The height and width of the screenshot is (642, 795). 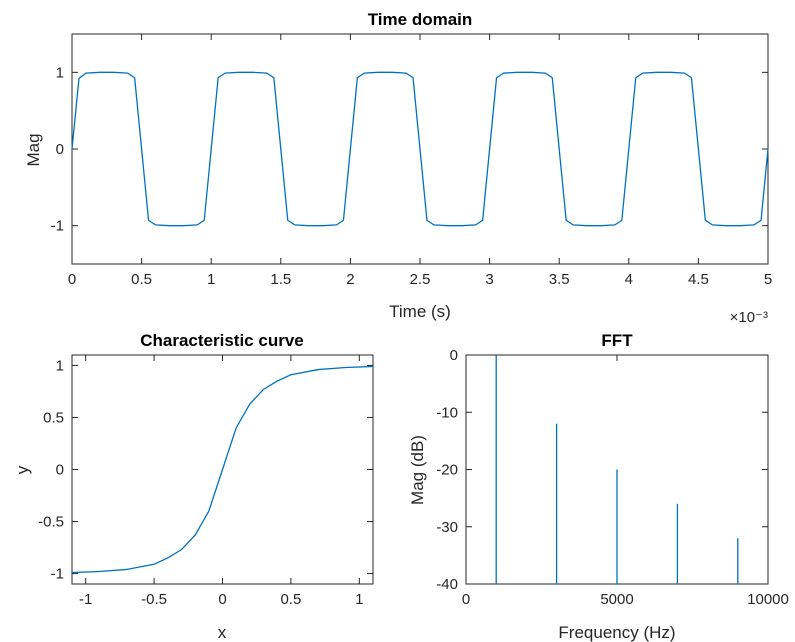 I want to click on y-tick-label: -0.5, so click(x=51, y=522).